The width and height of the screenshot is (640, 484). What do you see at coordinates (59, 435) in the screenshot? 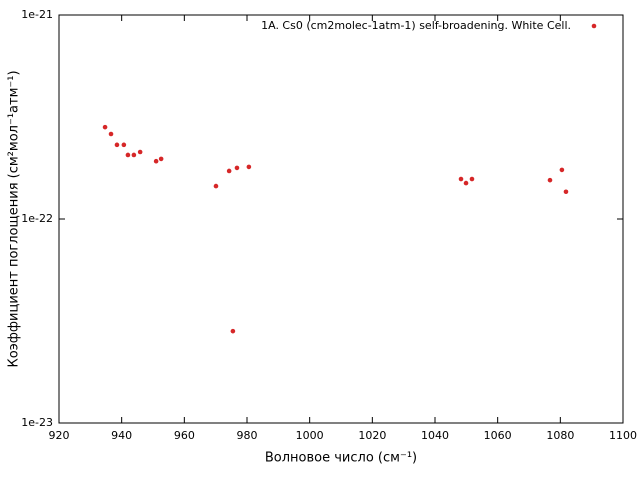
I see `x-tick-label: 920` at bounding box center [59, 435].